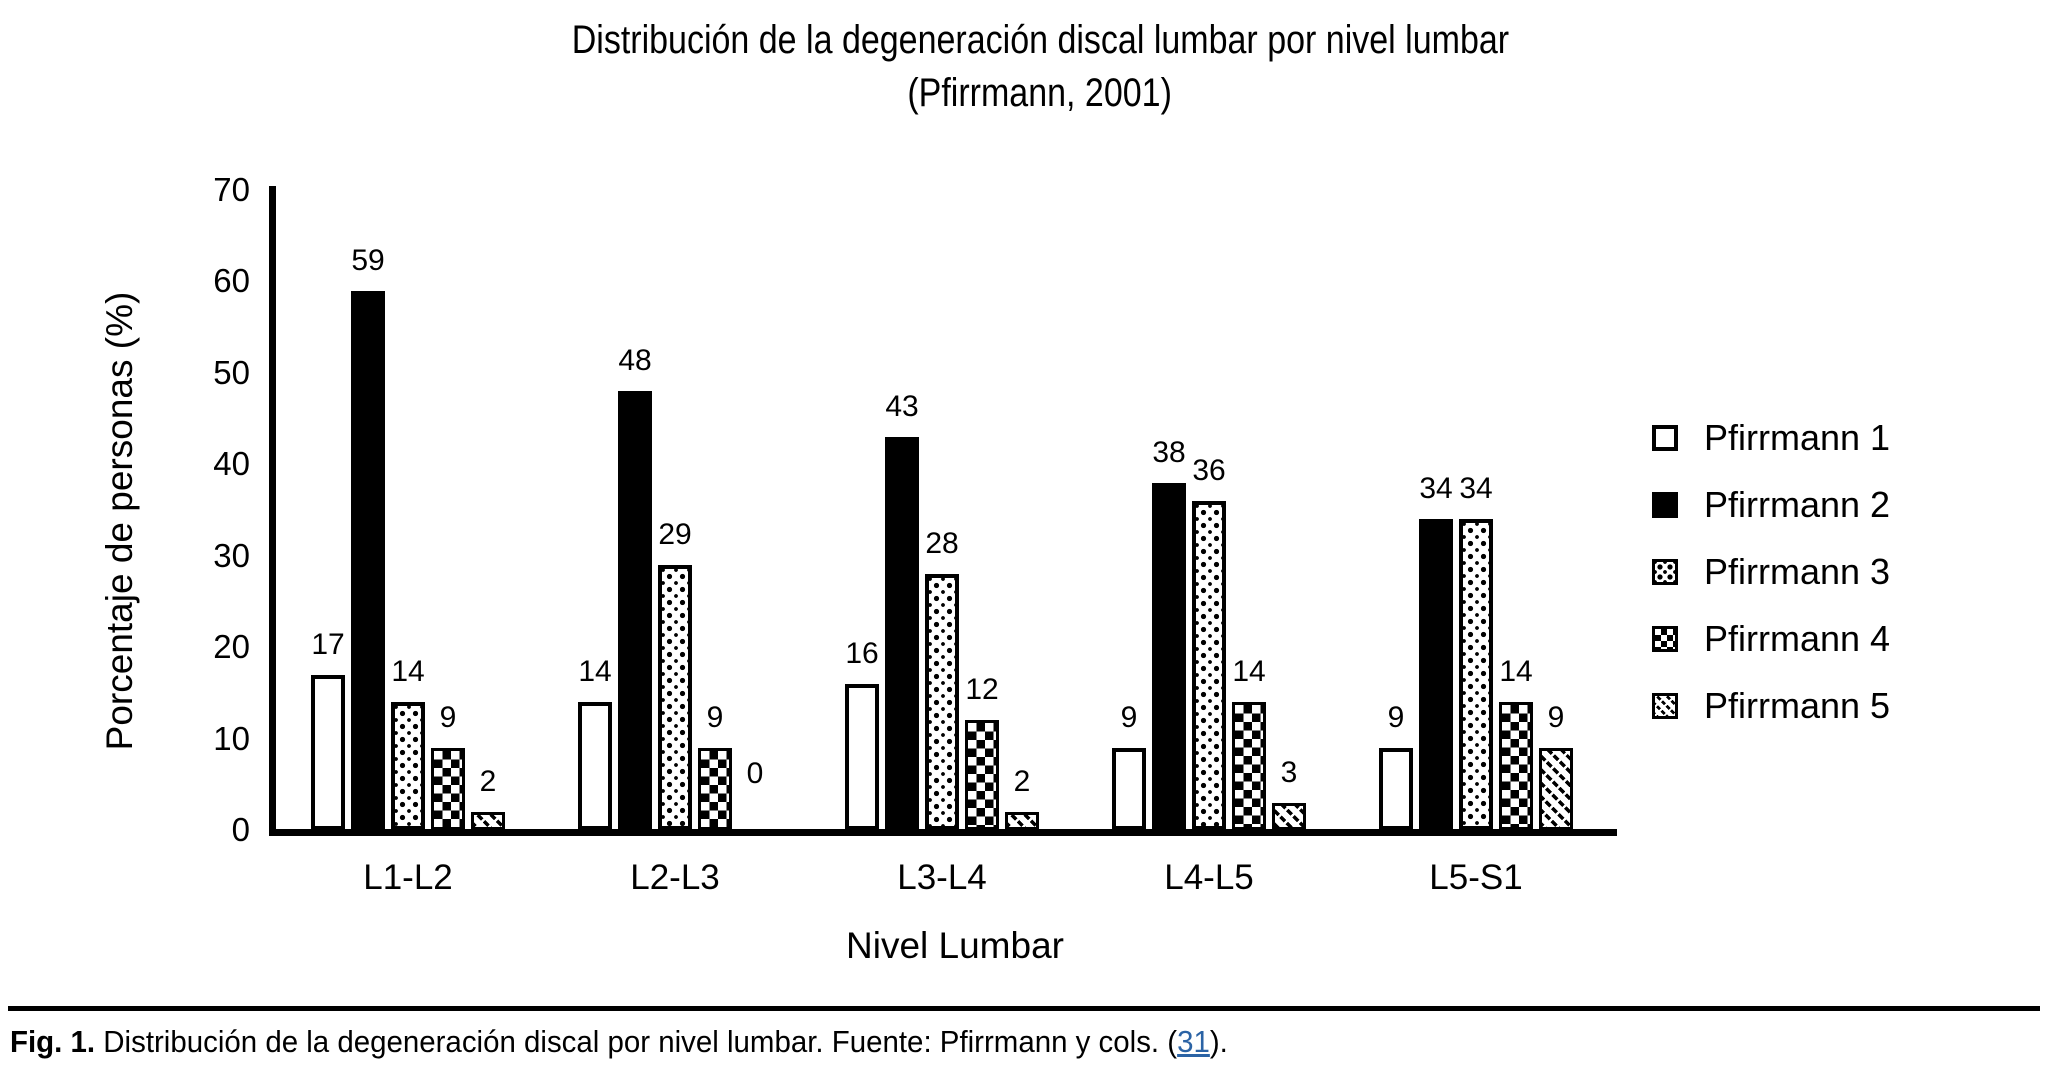 The width and height of the screenshot is (2048, 1072). What do you see at coordinates (635, 360) in the screenshot?
I see `bar-value-label: 48` at bounding box center [635, 360].